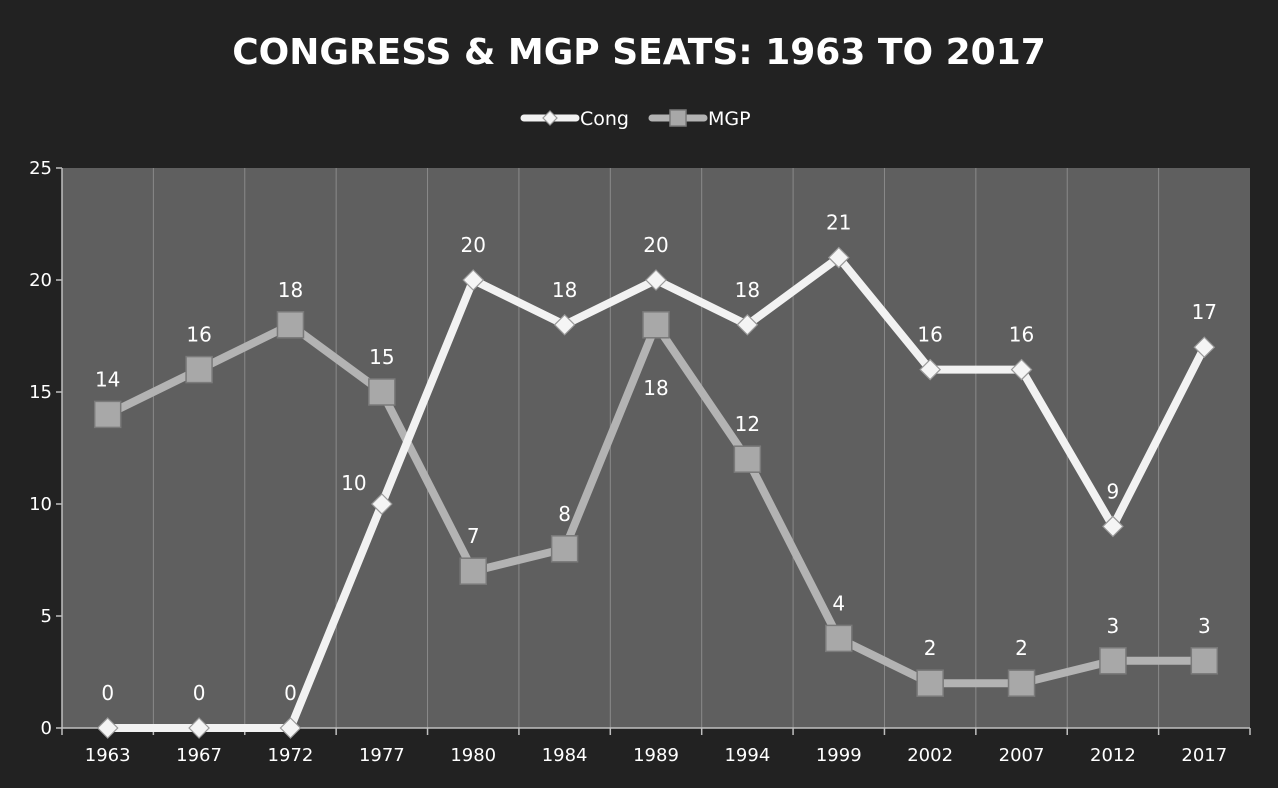 This screenshot has width=1278, height=788. I want to click on y-tick-label: 0, so click(46, 728).